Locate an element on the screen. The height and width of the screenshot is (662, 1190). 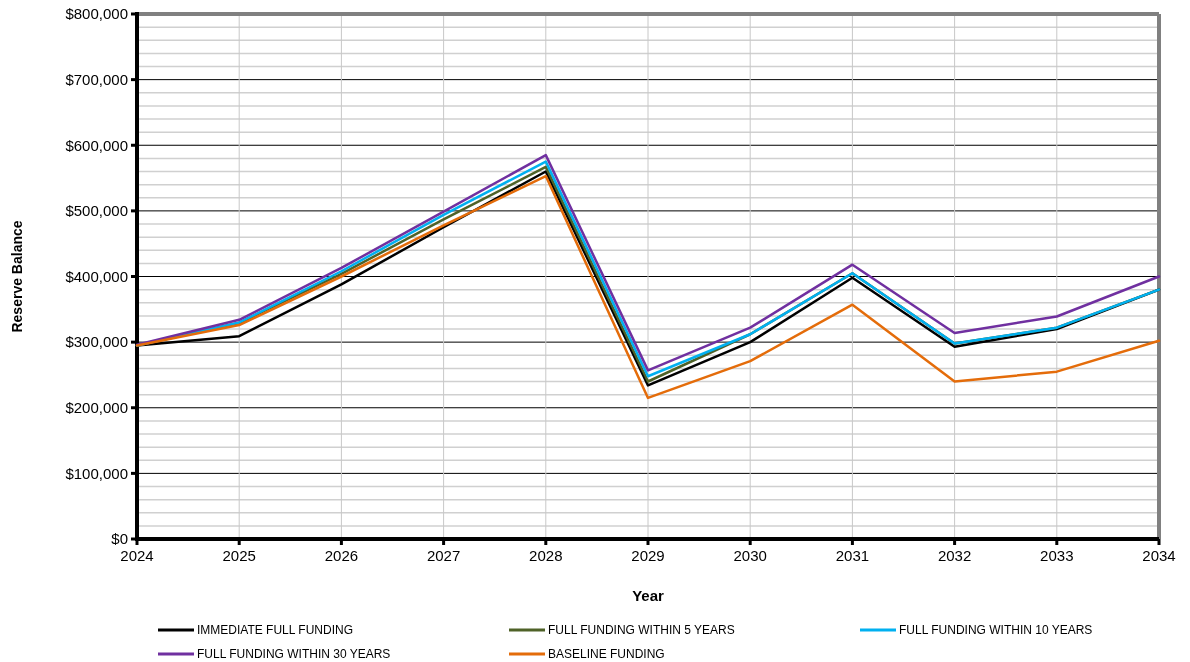
y-tick-label: $300,000 is located at coordinates (96, 342).